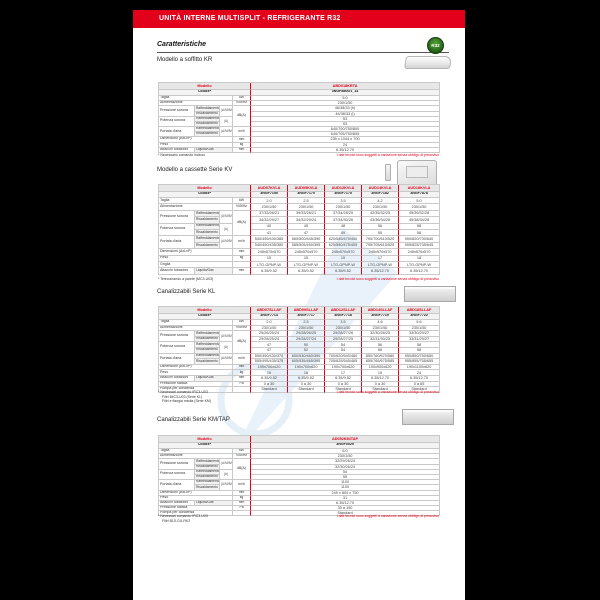 The width and height of the screenshot is (600, 600). I want to click on model-header-label: Modello, so click(205, 439).